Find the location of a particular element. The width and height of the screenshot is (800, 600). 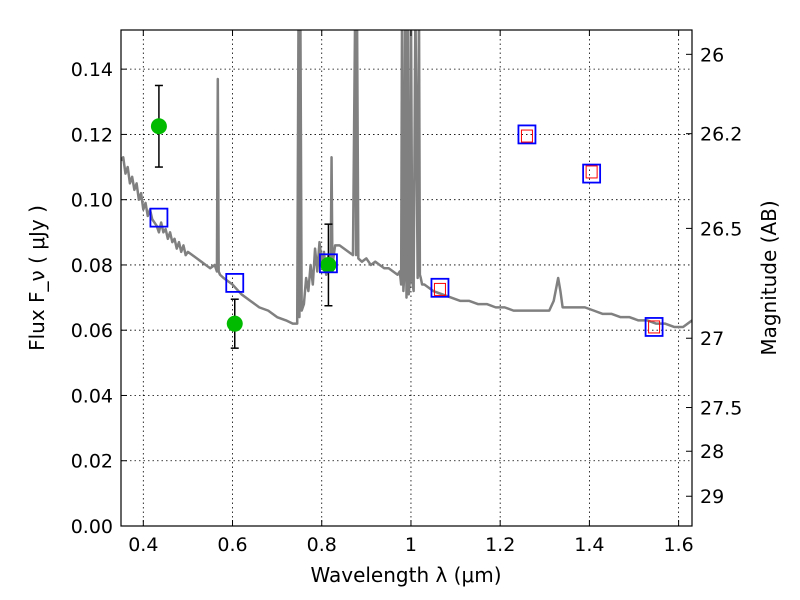

y-tick-label: 0.02 is located at coordinates (92, 462).